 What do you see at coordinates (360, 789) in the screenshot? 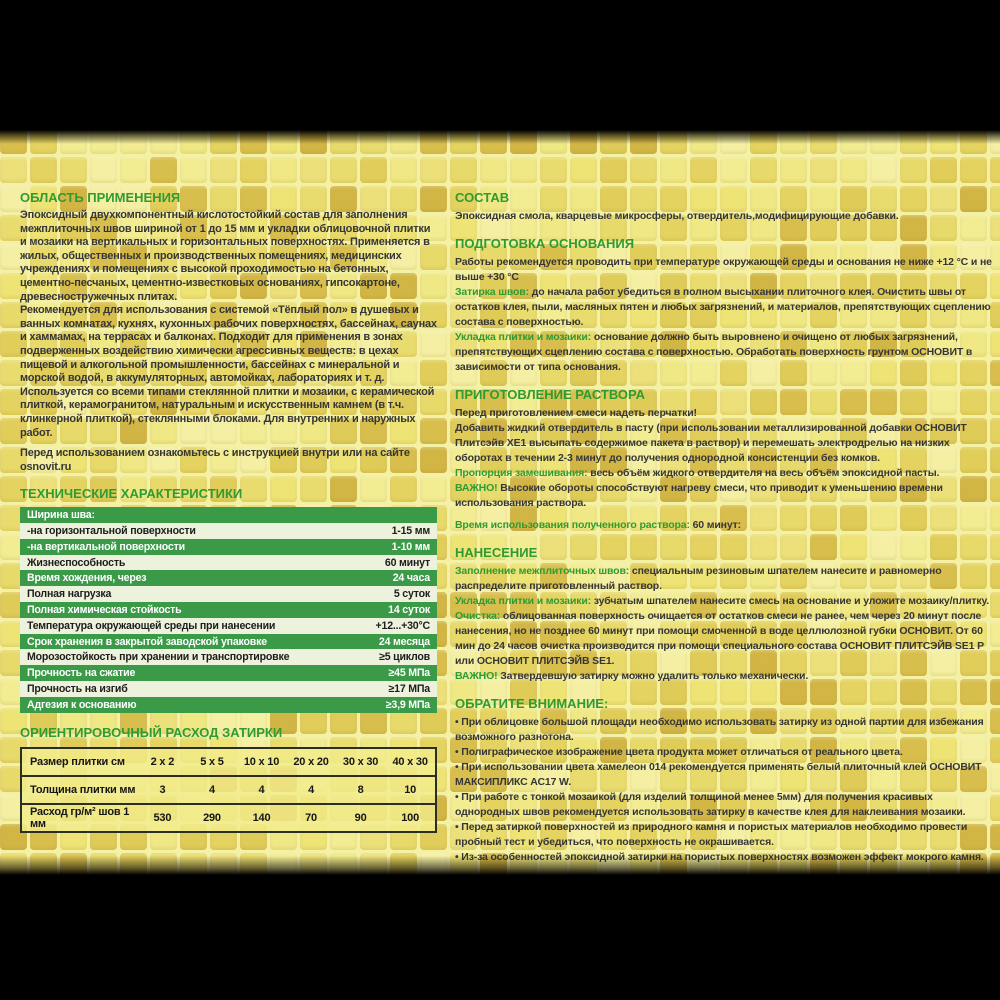
I see `table-cell: 8` at bounding box center [360, 789].